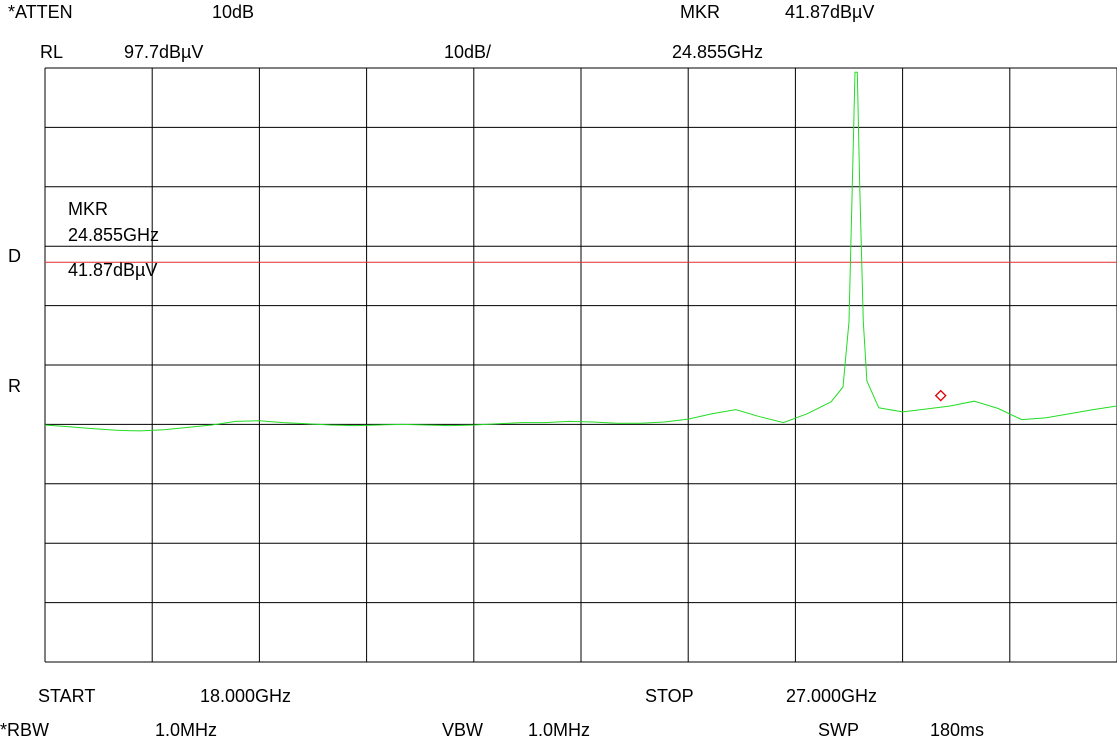  Describe the element at coordinates (669, 696) in the screenshot. I see `stop-label: STOP` at that location.